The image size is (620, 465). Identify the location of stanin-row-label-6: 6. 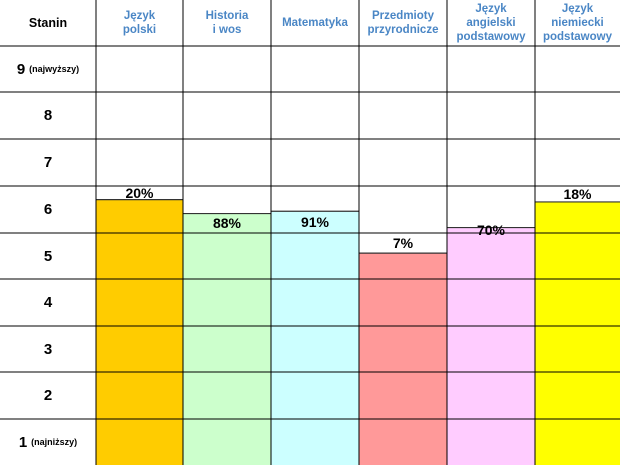
(48, 209).